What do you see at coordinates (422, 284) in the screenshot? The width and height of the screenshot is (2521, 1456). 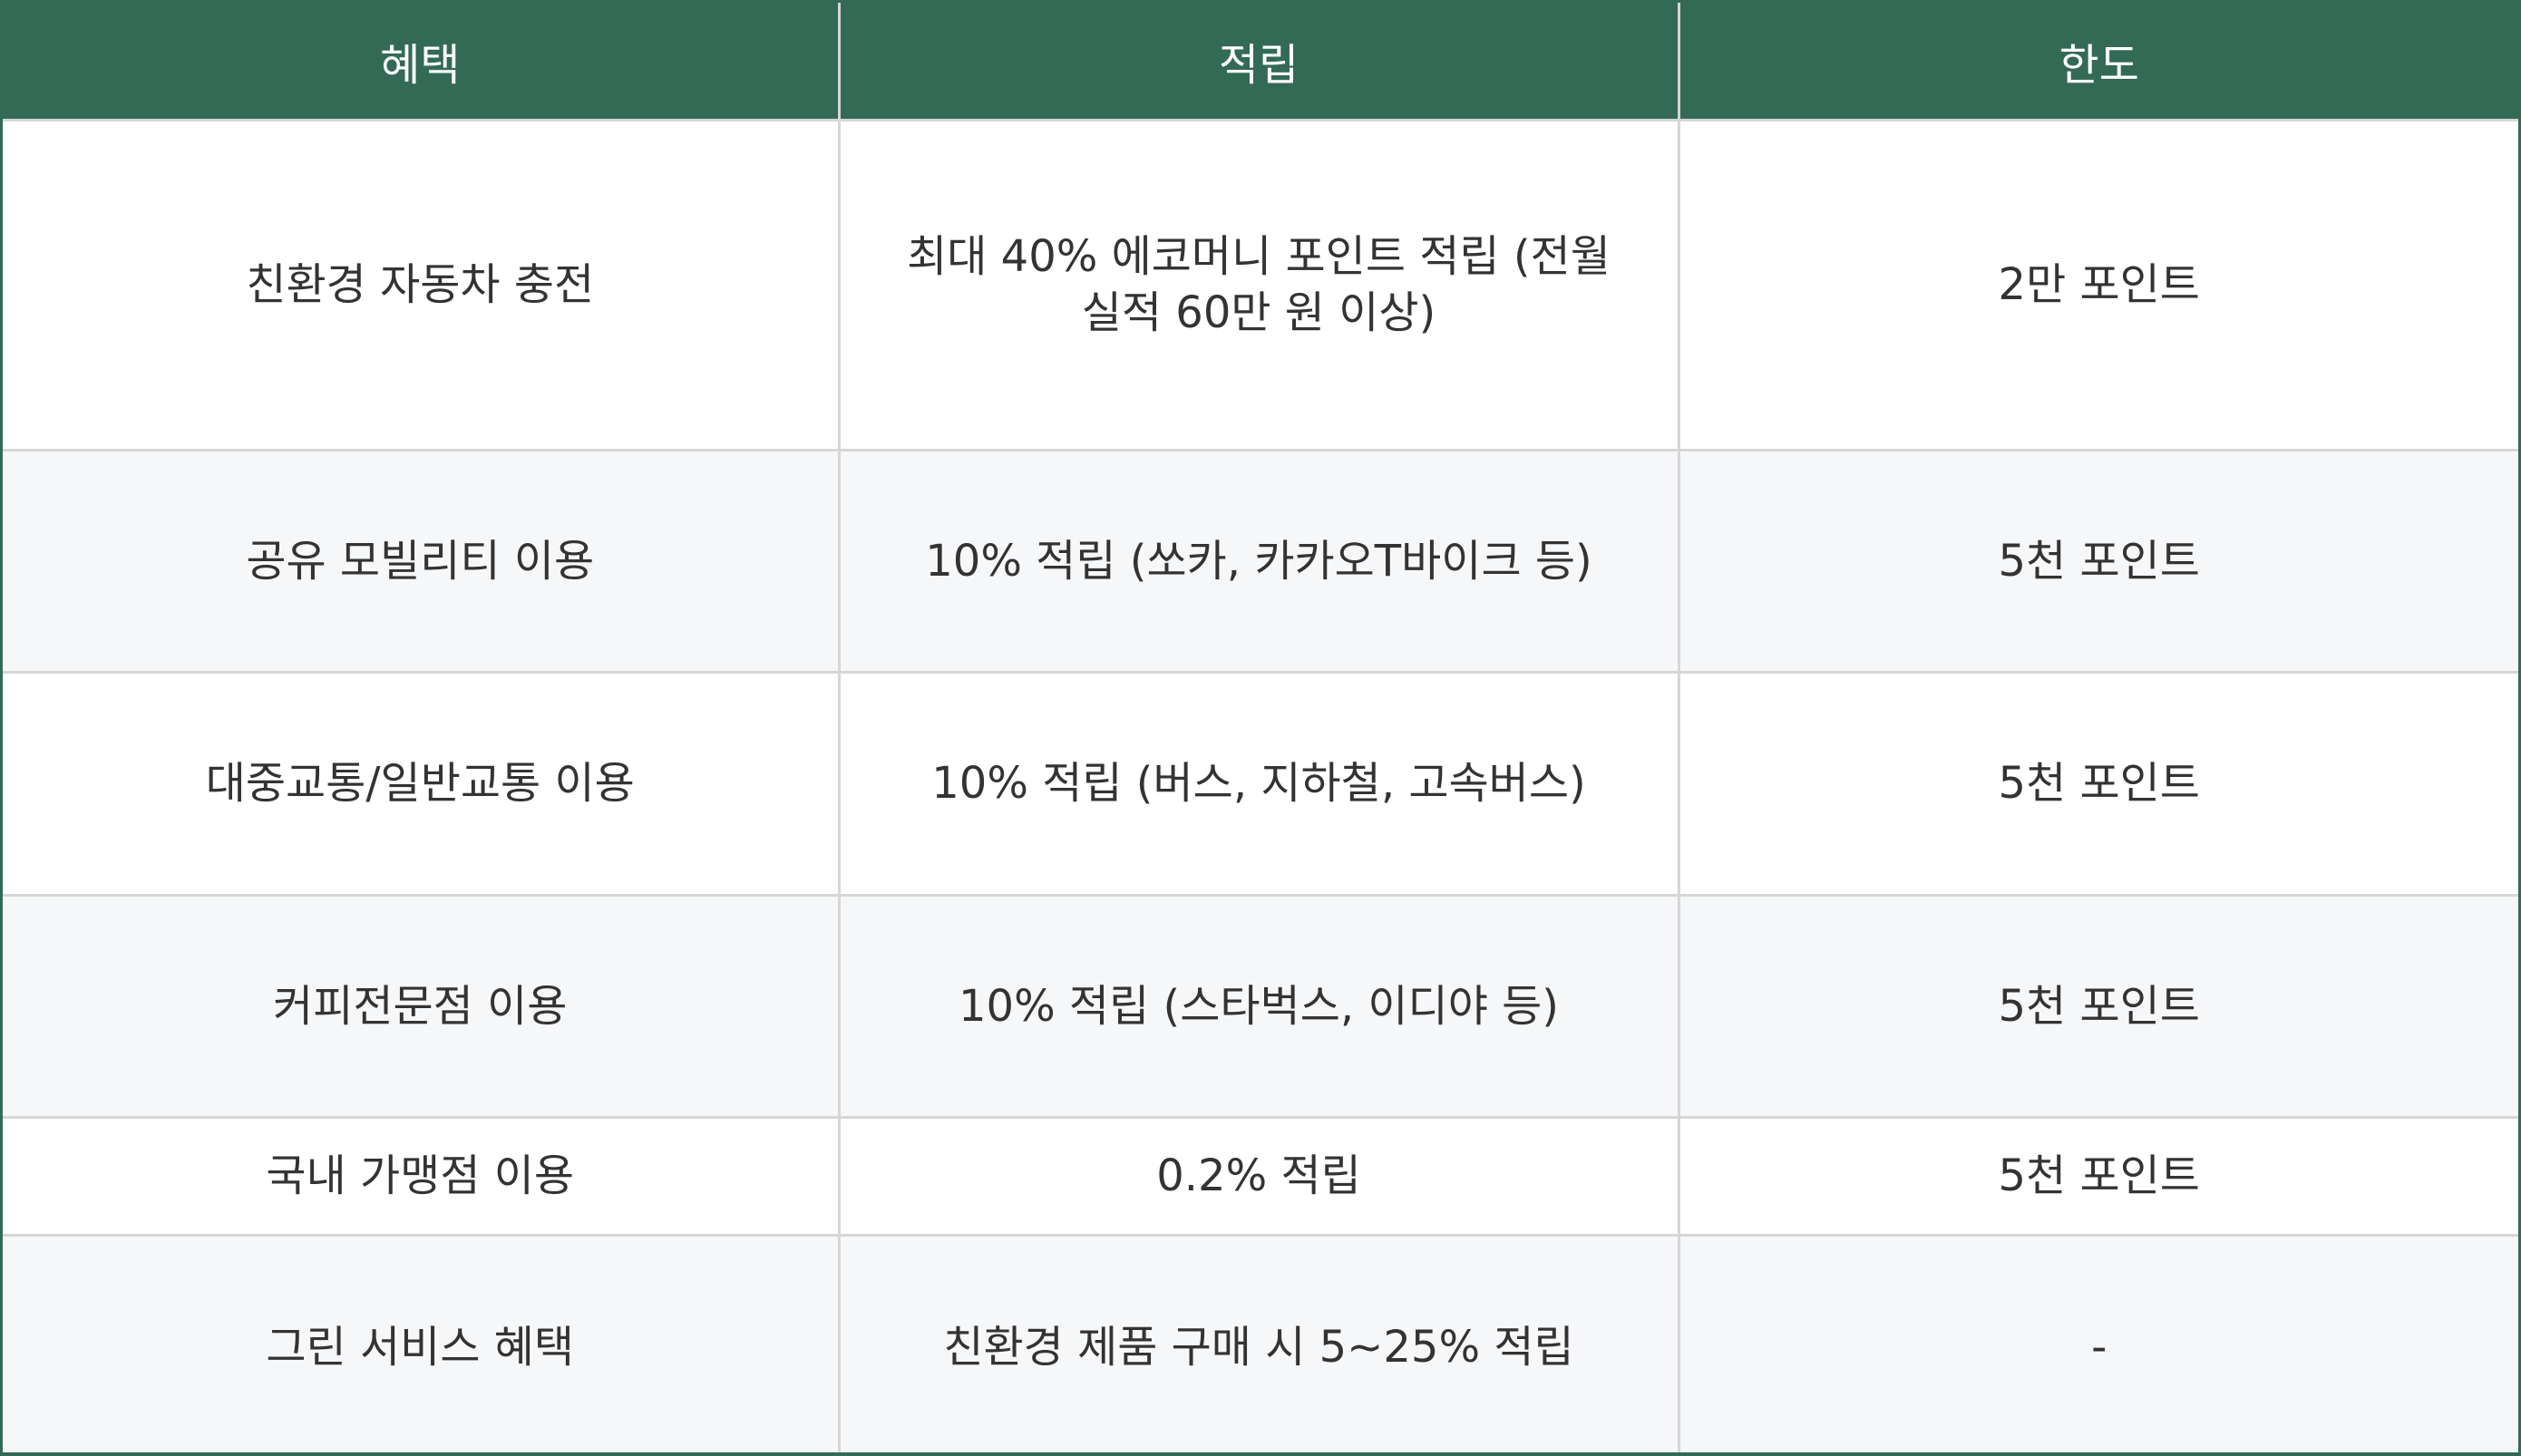 I see `benefit-cell: 친환경 자동차 충전` at bounding box center [422, 284].